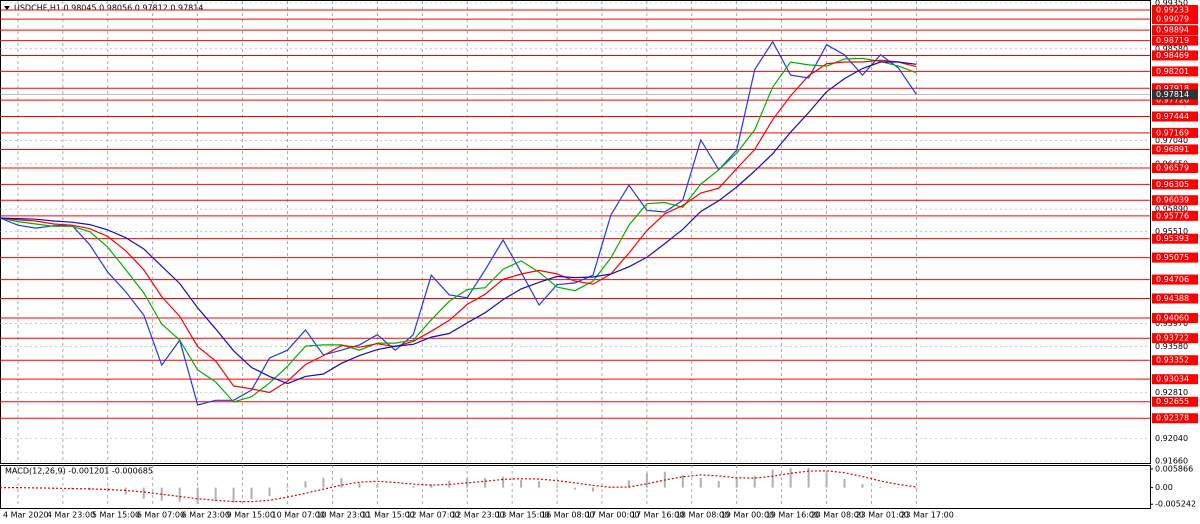  I want to click on y-tick-label: 0.97040, so click(1171, 140).